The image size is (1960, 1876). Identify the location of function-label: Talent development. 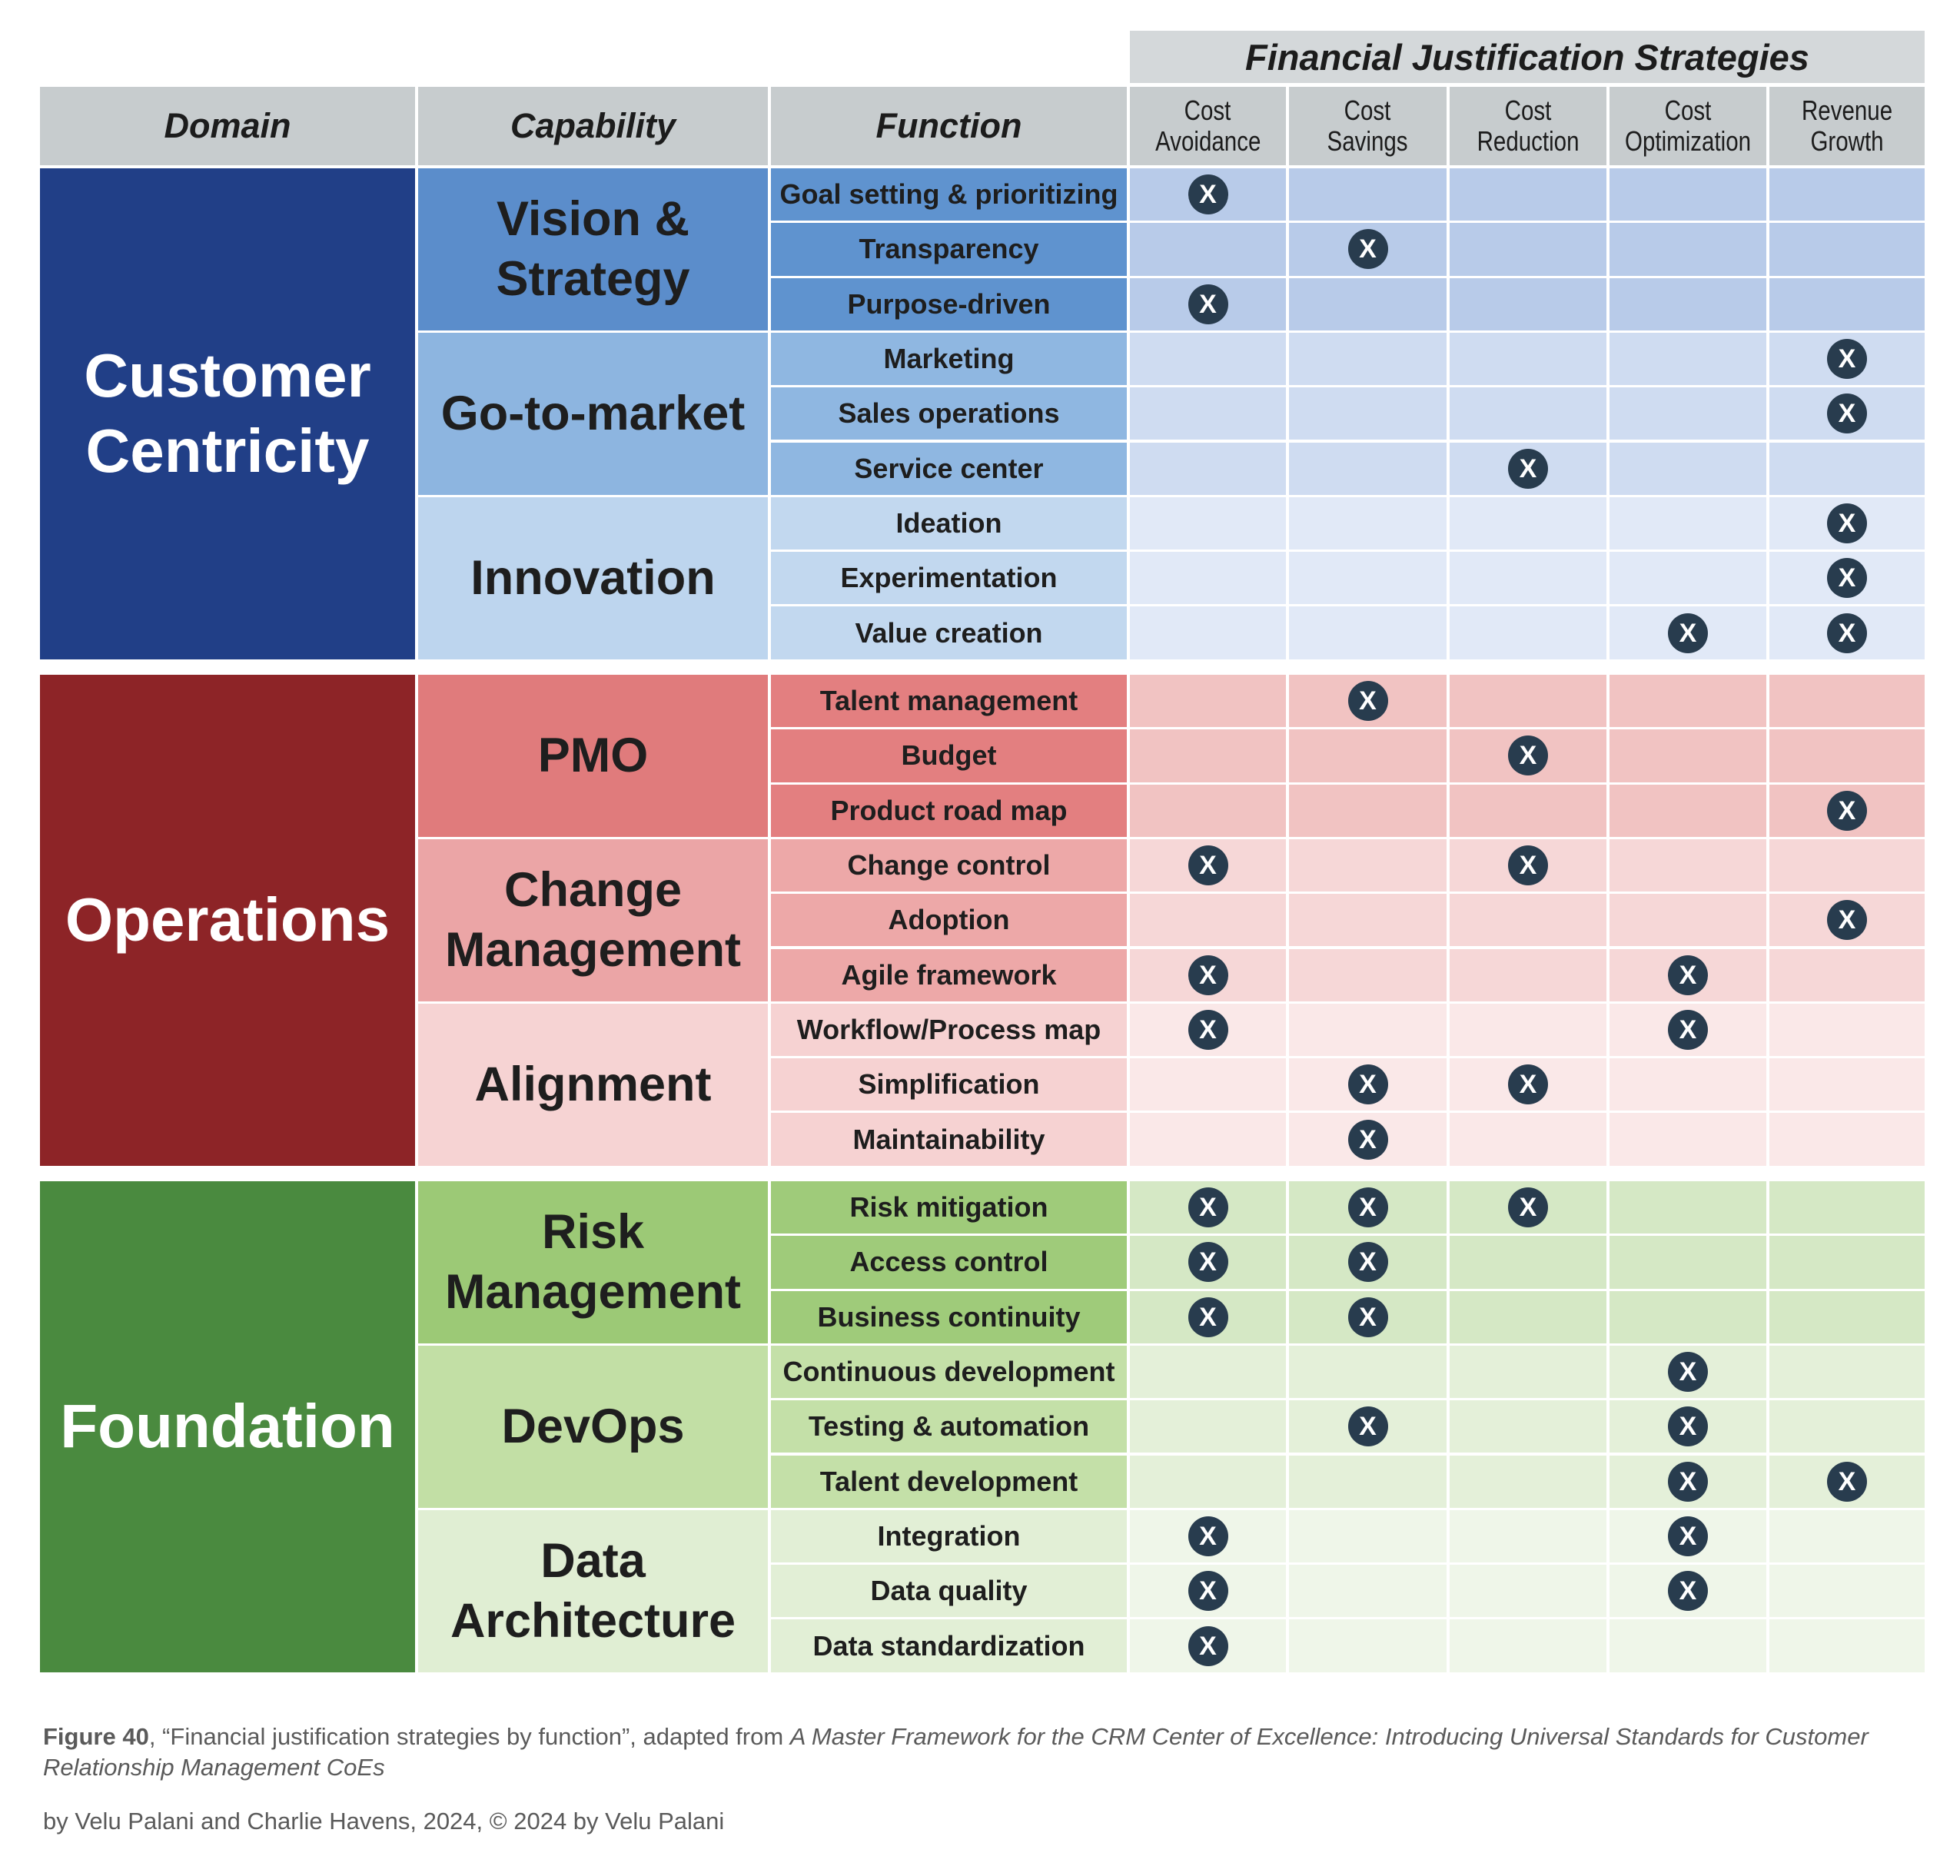
(949, 1481).